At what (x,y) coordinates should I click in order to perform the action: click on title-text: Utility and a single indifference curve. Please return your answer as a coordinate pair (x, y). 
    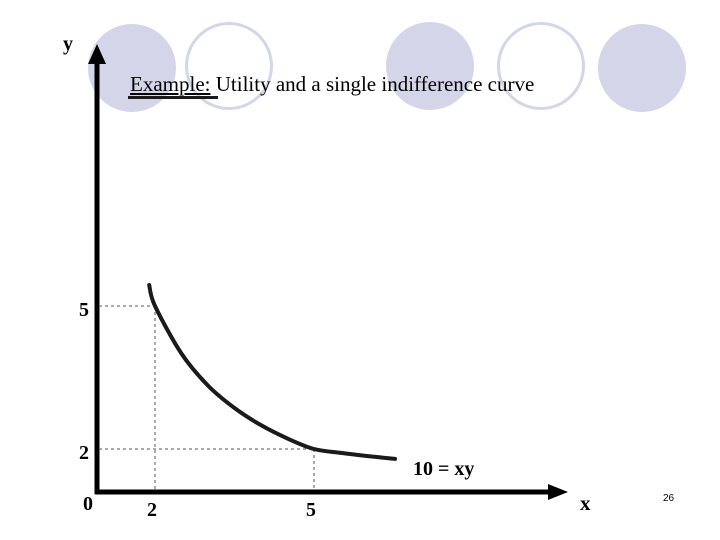
    Looking at the image, I should click on (372, 84).